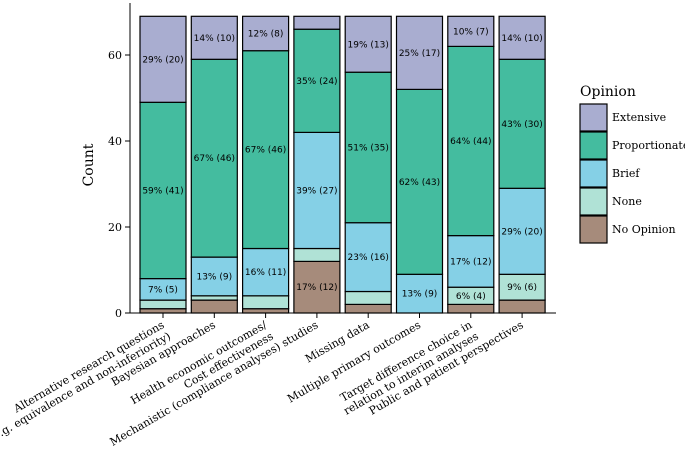 Image resolution: width=685 pixels, height=457 pixels. Describe the element at coordinates (639, 117) in the screenshot. I see `legend-label: Extensive` at that location.